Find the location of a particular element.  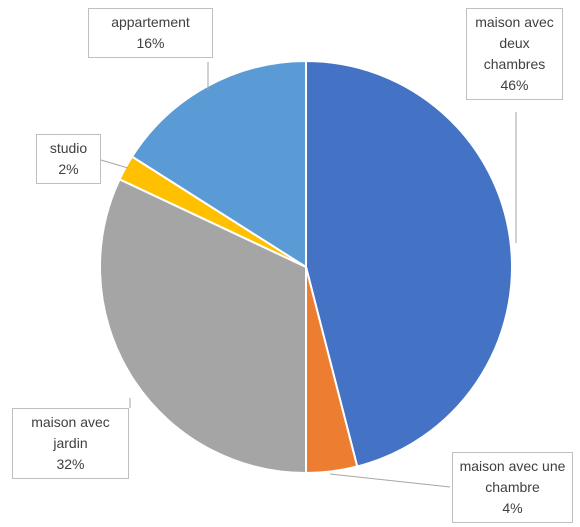

data-label: maison avec une chambre 4% is located at coordinates (512, 487).